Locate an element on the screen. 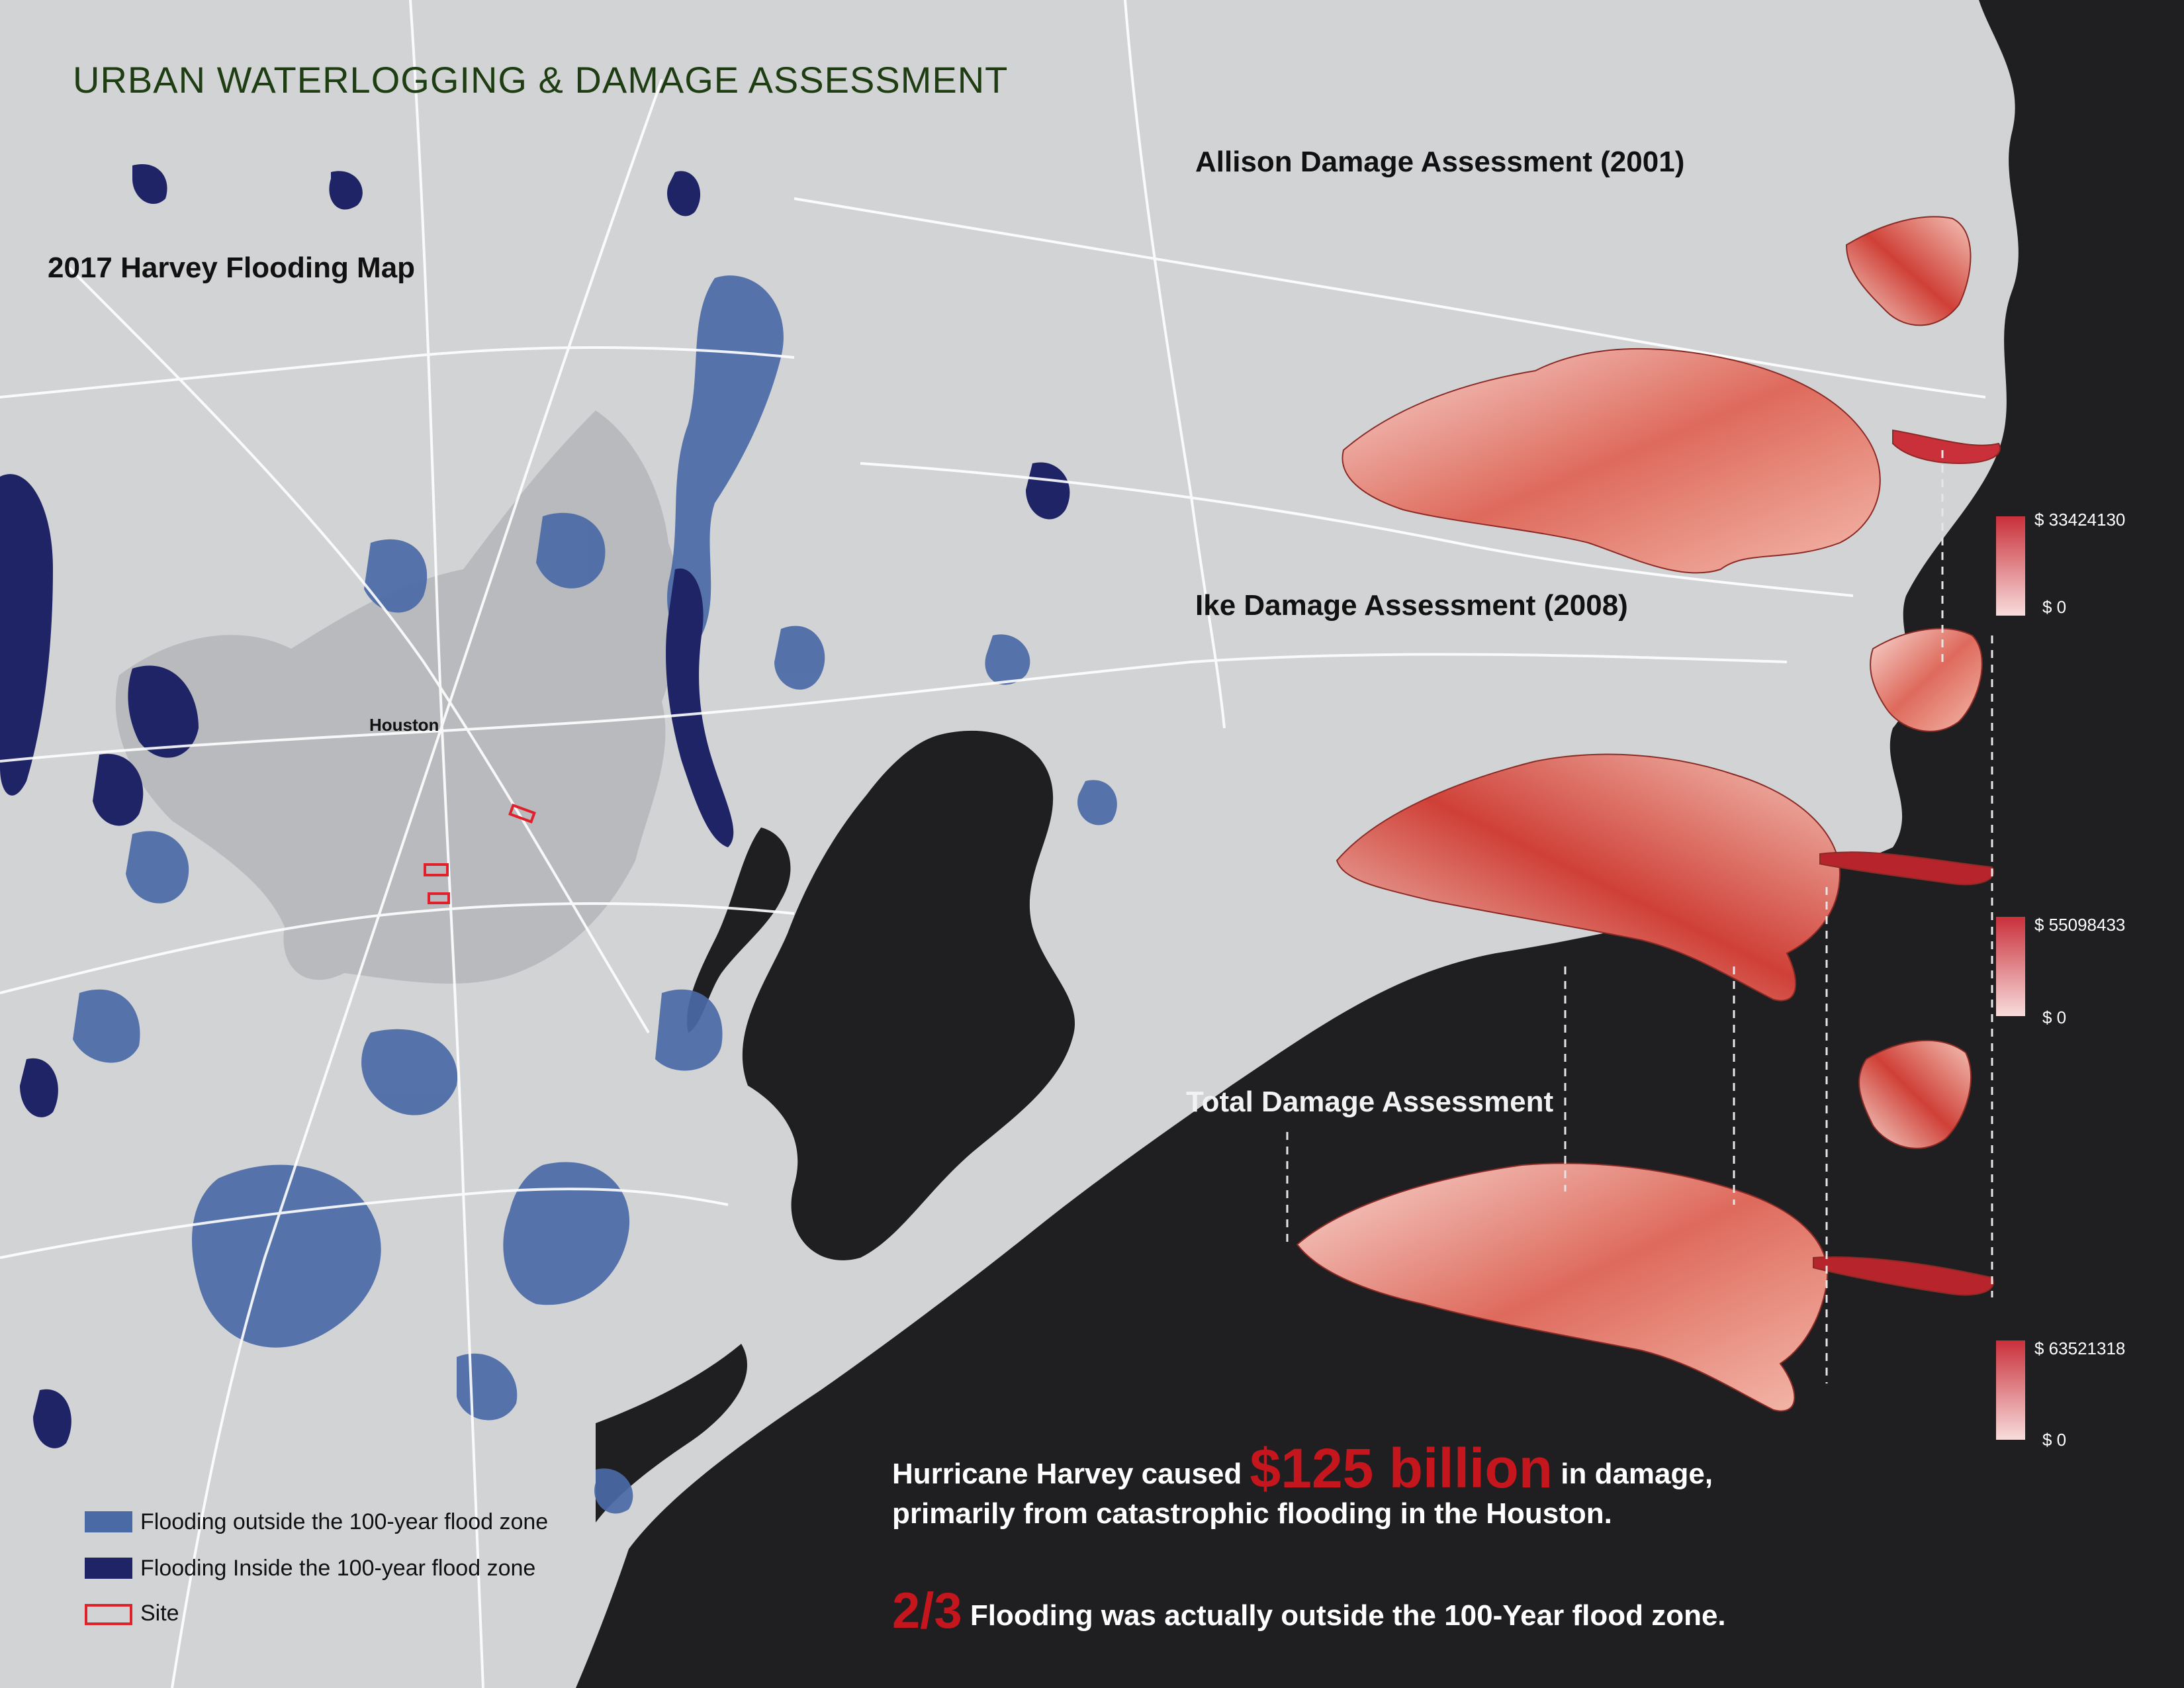 The image size is (2184, 1688). allison-scale-max: $ 33424130 is located at coordinates (2080, 520).